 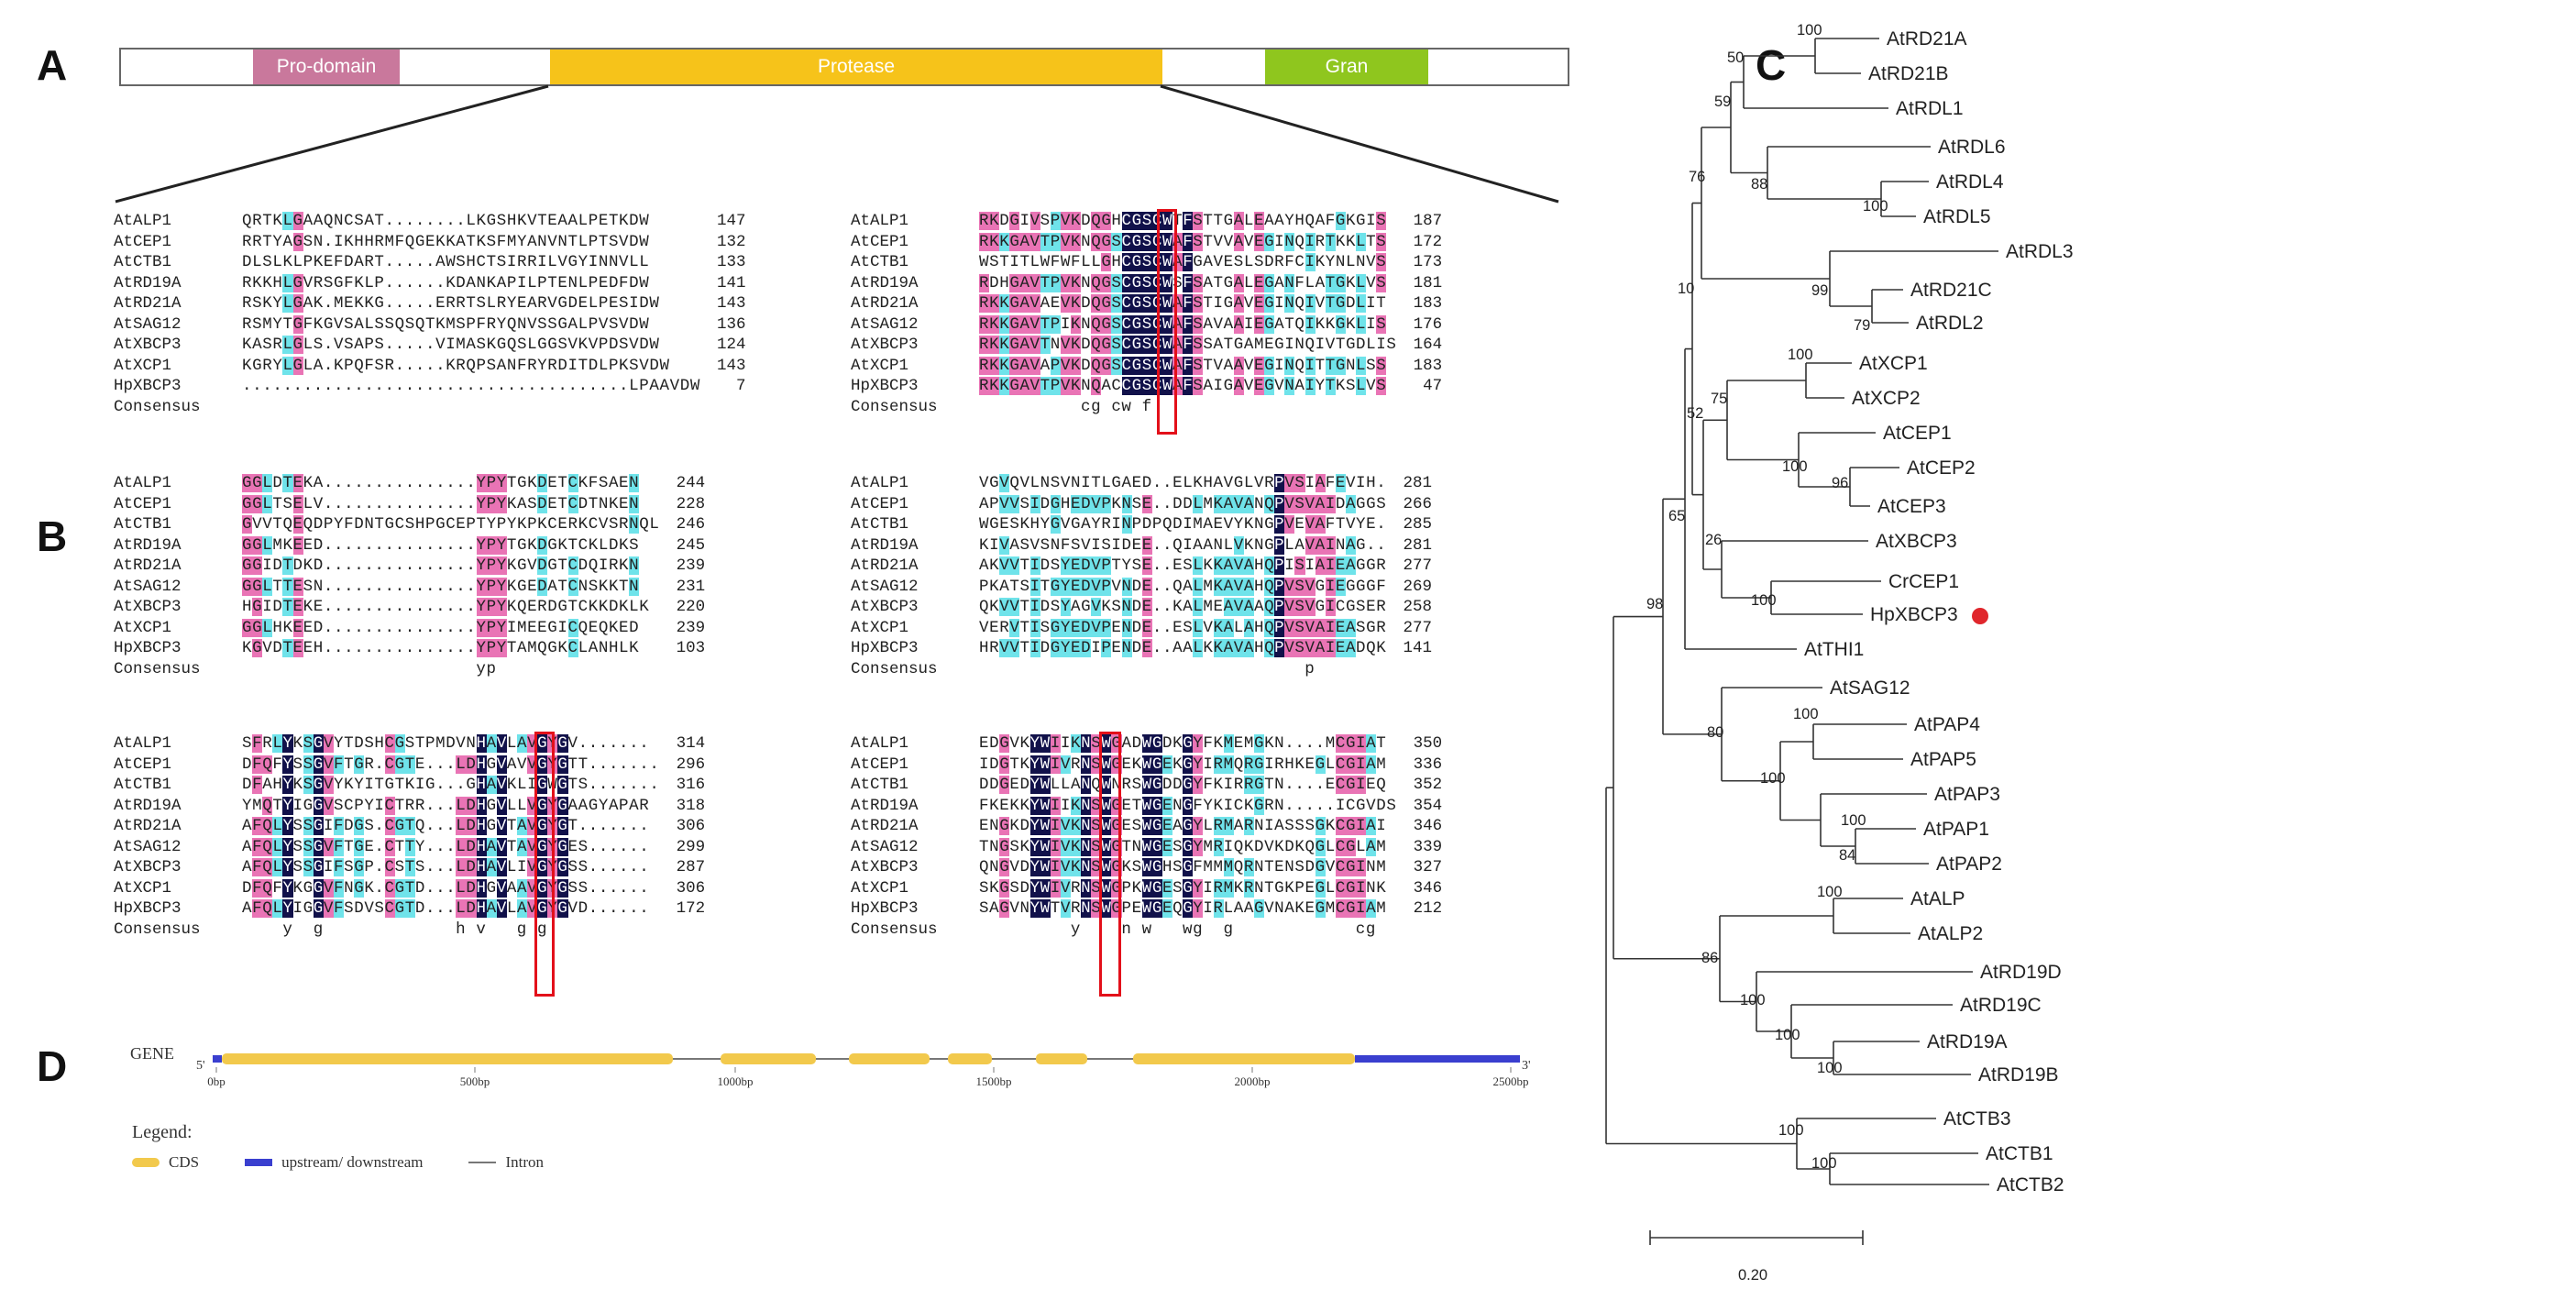 What do you see at coordinates (471, 407) in the screenshot?
I see `sequence-residues` at bounding box center [471, 407].